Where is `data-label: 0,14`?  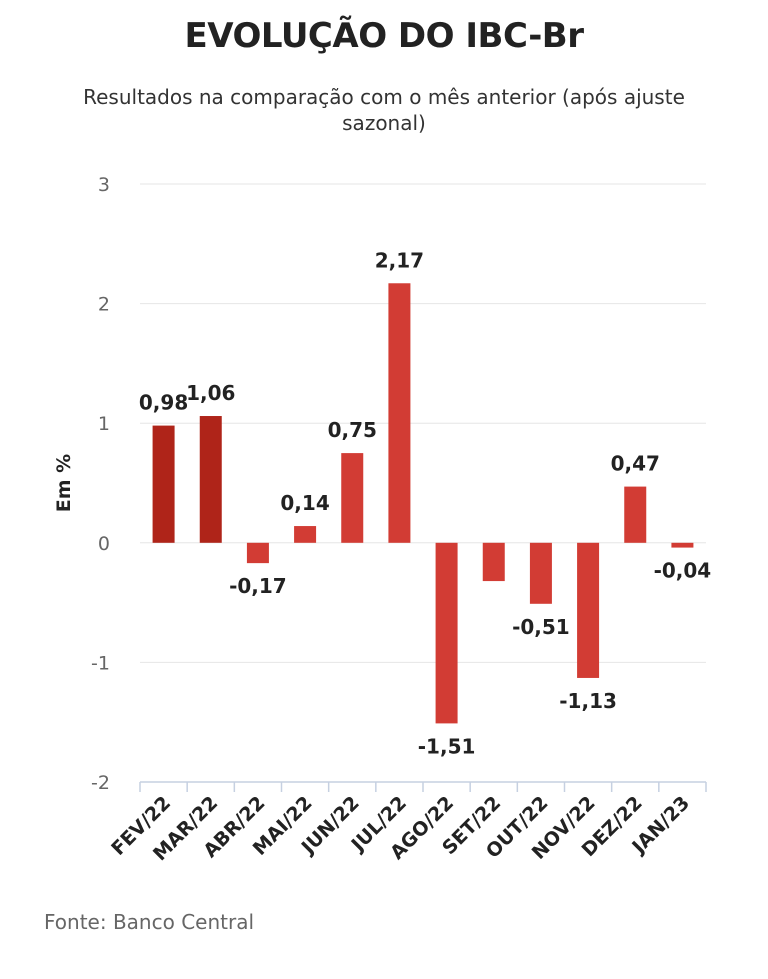 data-label: 0,14 is located at coordinates (304, 503).